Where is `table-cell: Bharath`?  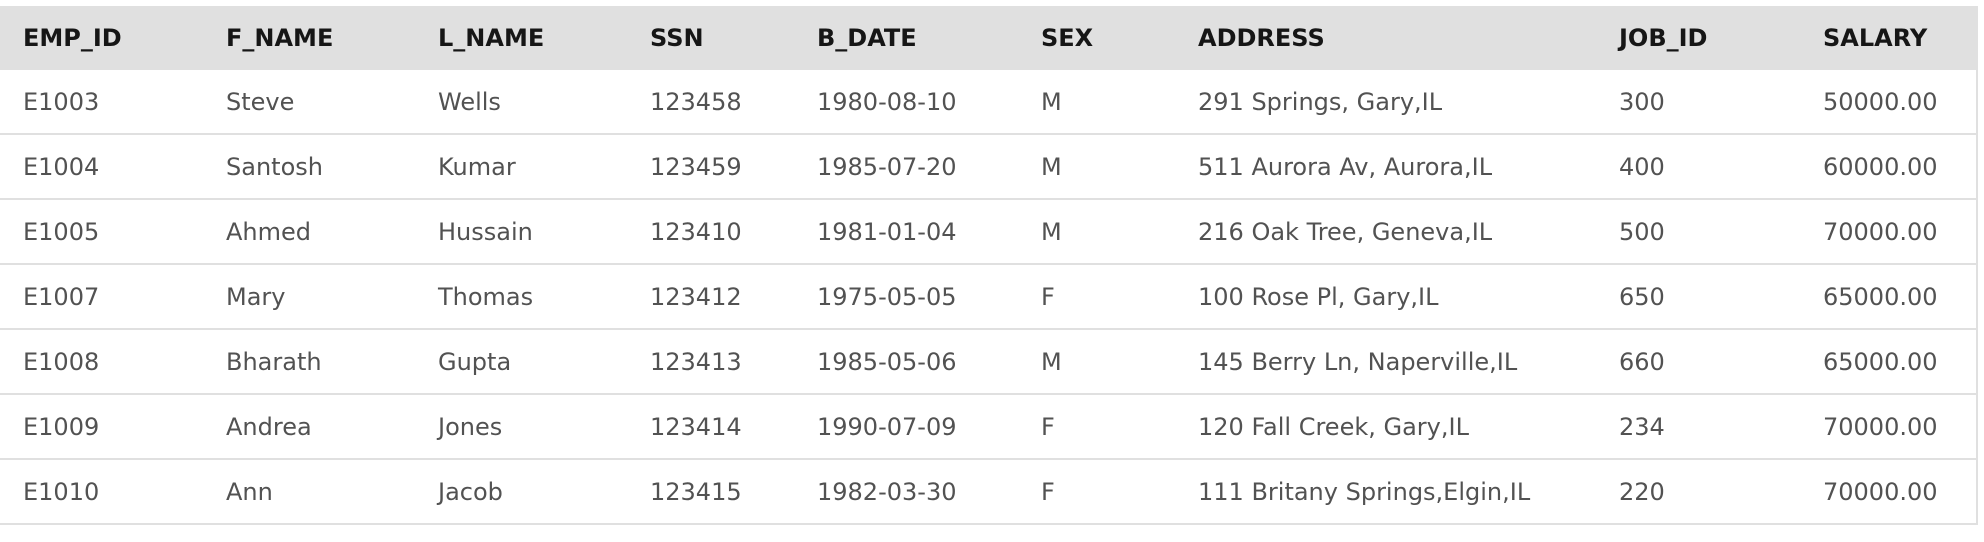 table-cell: Bharath is located at coordinates (309, 362).